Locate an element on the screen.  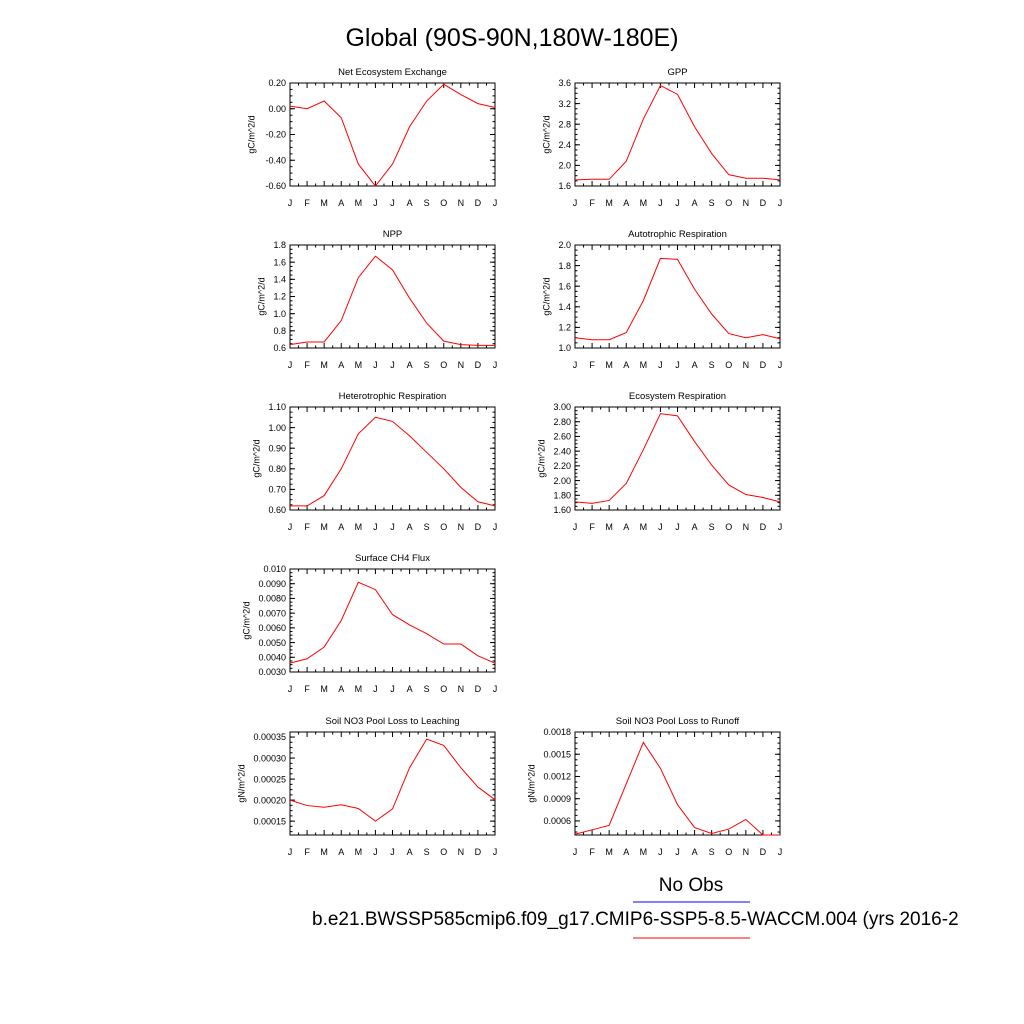
y-tick-label: 0.00025 is located at coordinates (269, 779).